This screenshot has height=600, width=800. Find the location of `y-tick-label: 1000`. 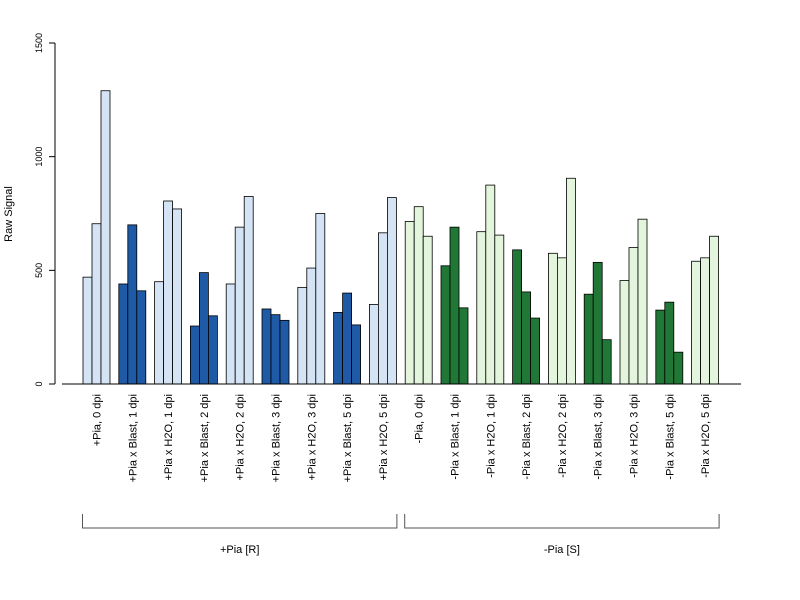

y-tick-label: 1000 is located at coordinates (39, 157).